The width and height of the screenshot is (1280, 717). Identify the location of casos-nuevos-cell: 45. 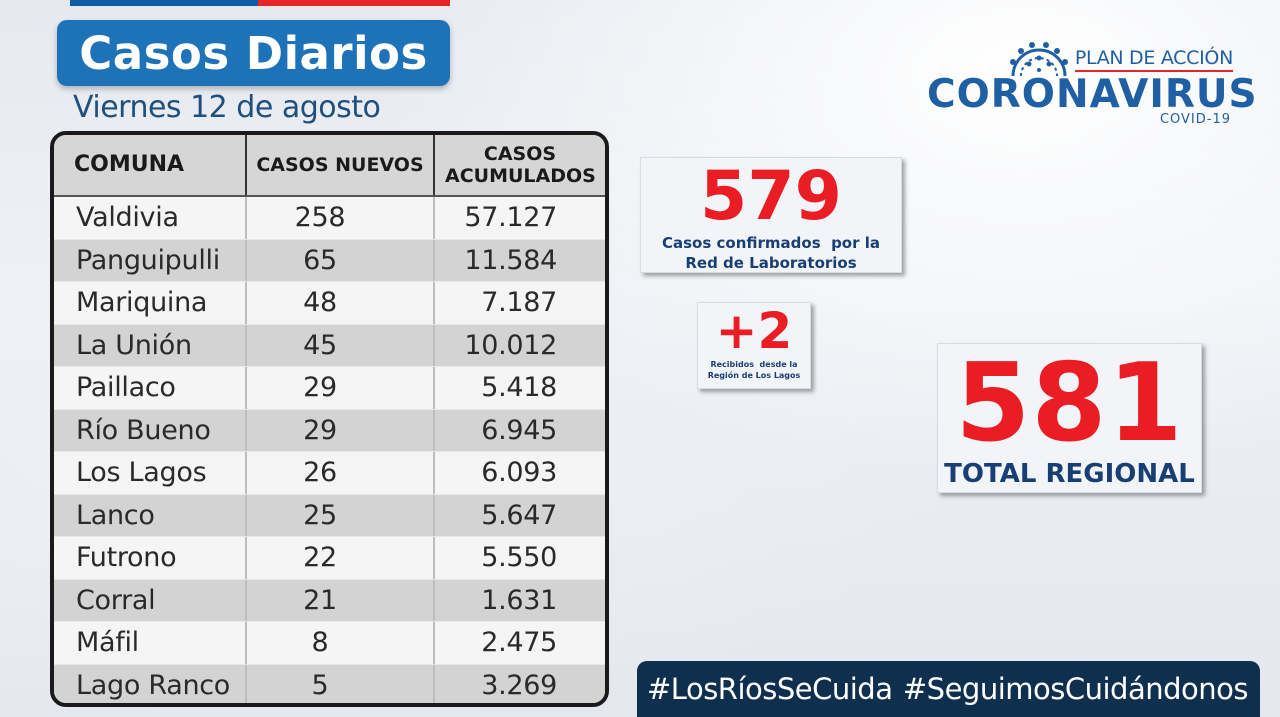
(341, 345).